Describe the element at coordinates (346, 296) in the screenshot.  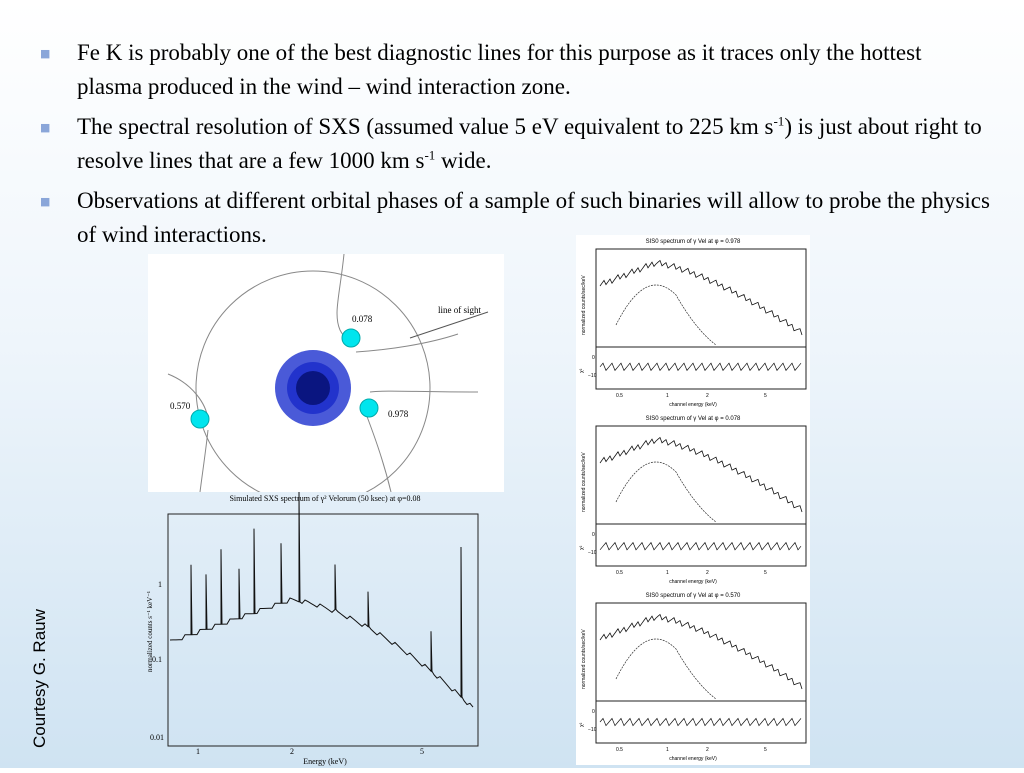
I see `shock-cone-upper` at that location.